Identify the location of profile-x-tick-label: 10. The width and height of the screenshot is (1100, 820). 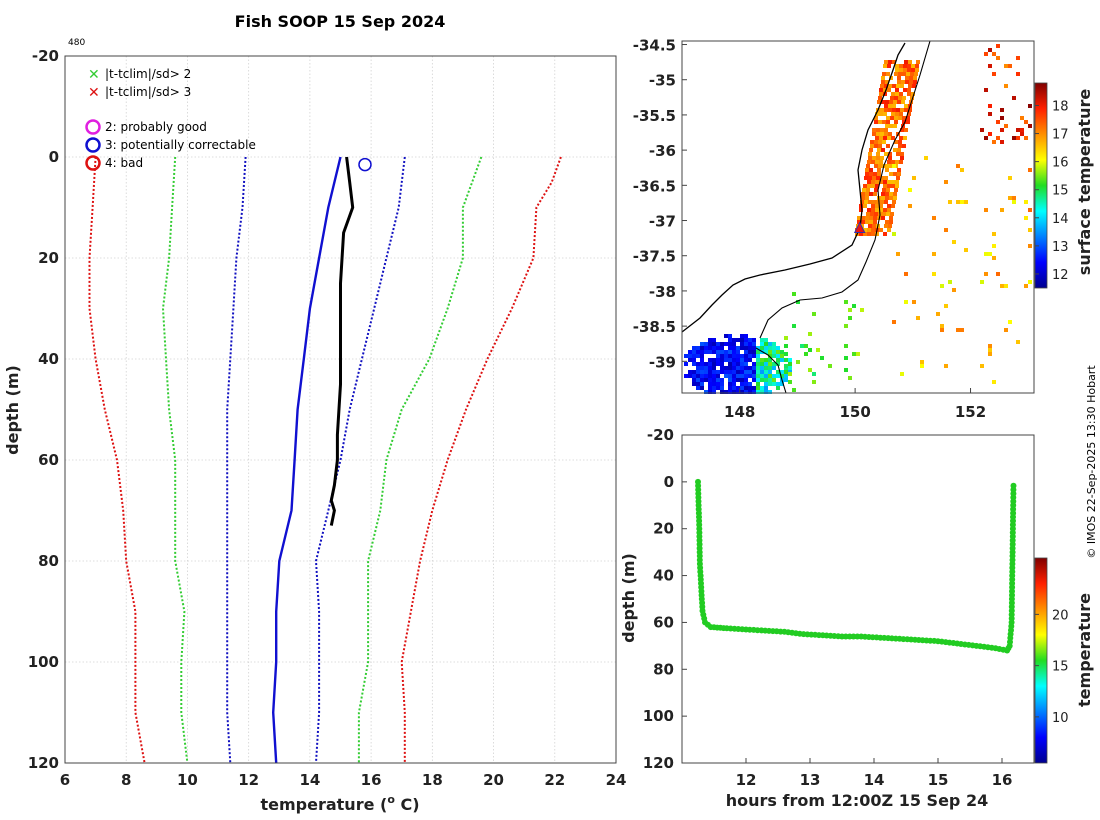
(187, 780).